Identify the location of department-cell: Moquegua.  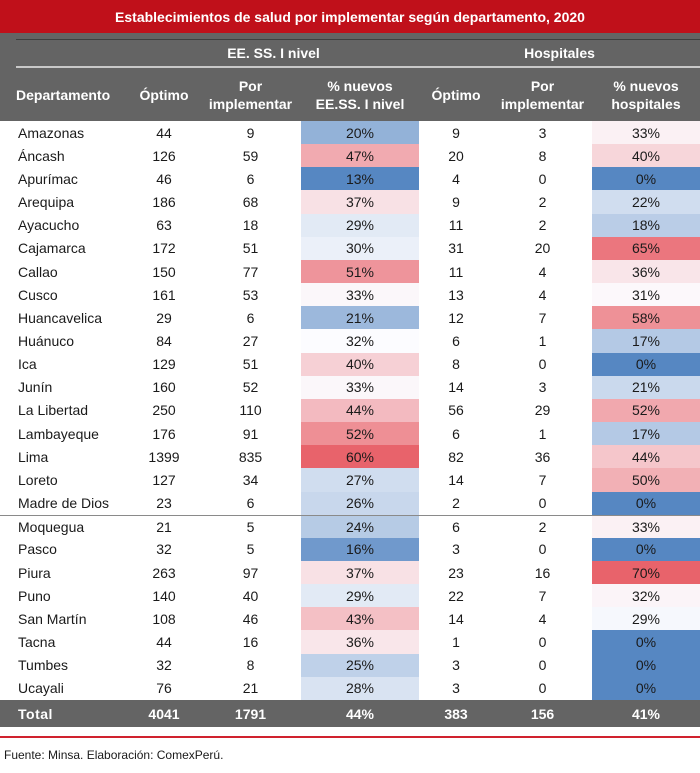
(51, 526).